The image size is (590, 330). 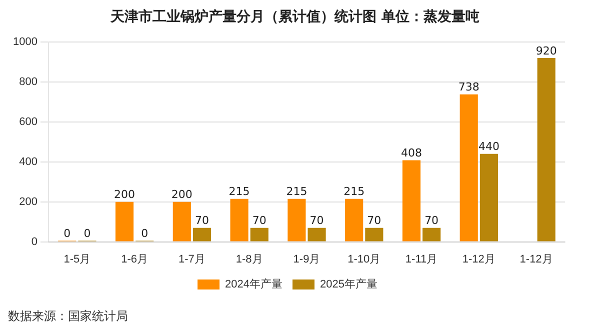 I want to click on y-tick-label: 400, so click(x=28, y=162).